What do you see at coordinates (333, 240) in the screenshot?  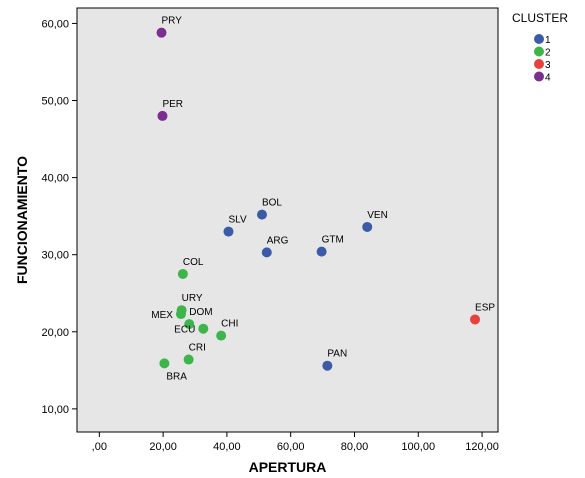 I see `point-label-gtm: GTM` at bounding box center [333, 240].